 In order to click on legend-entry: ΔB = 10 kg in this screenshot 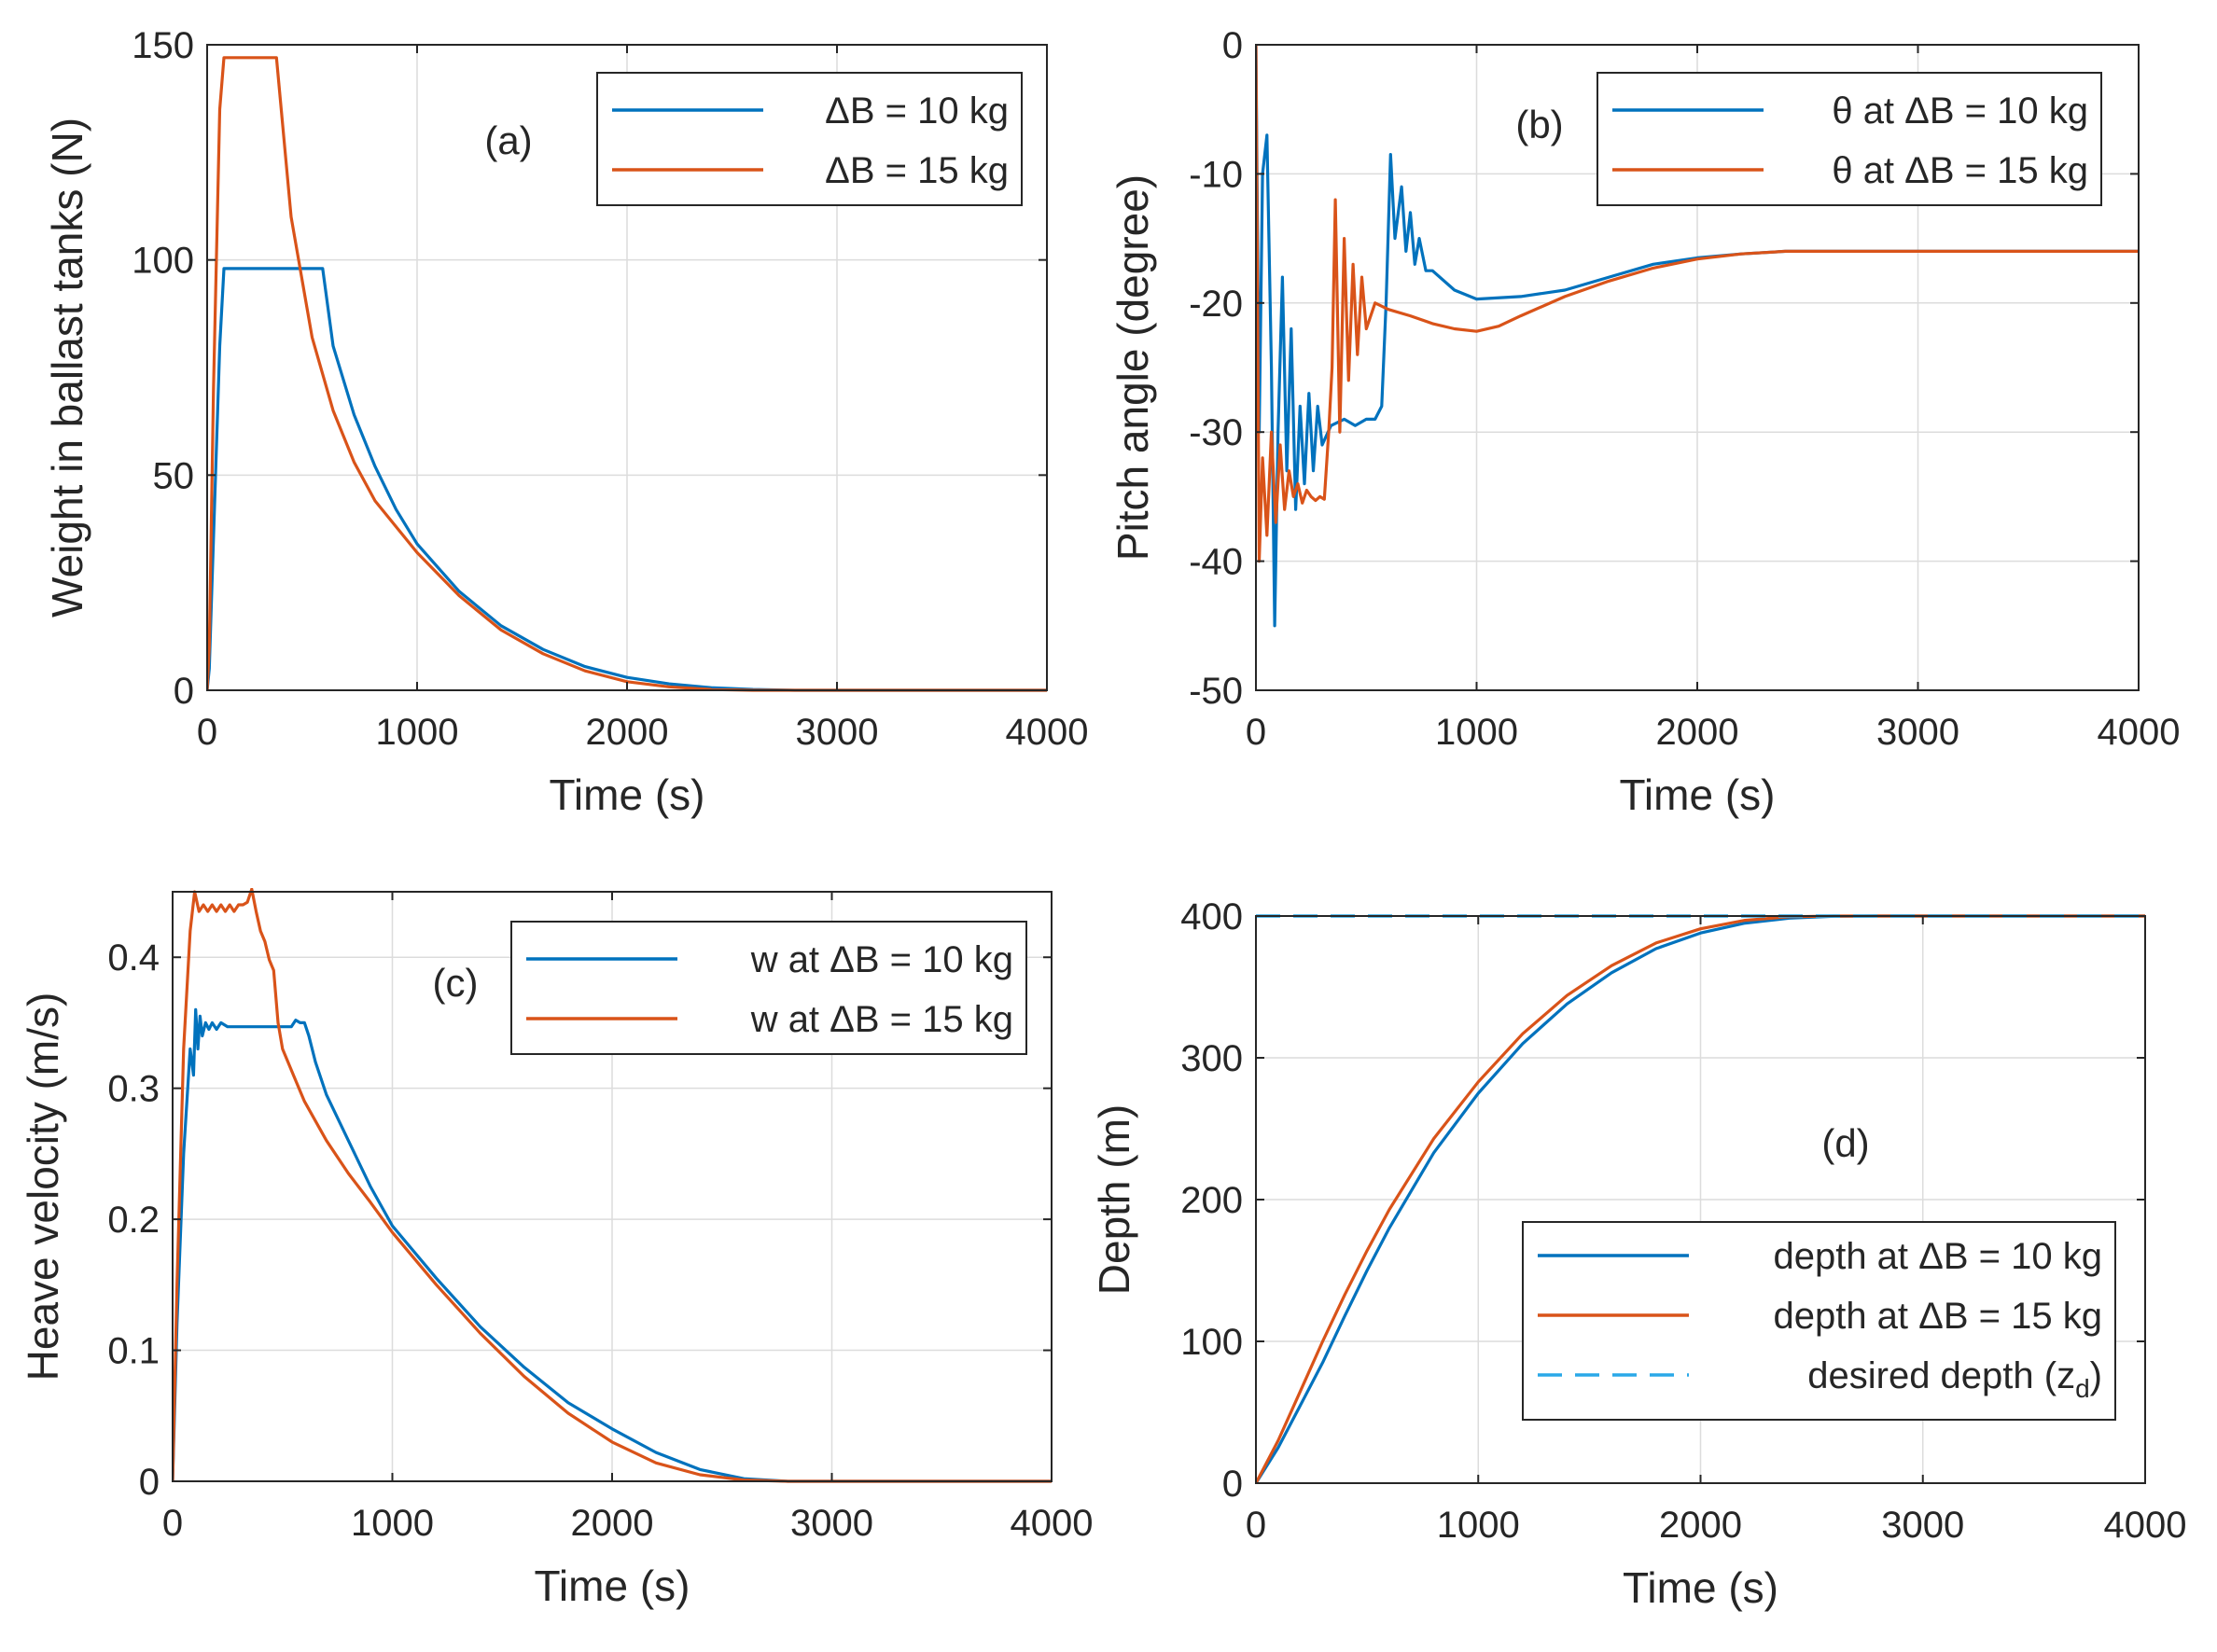, I will do `click(917, 111)`.